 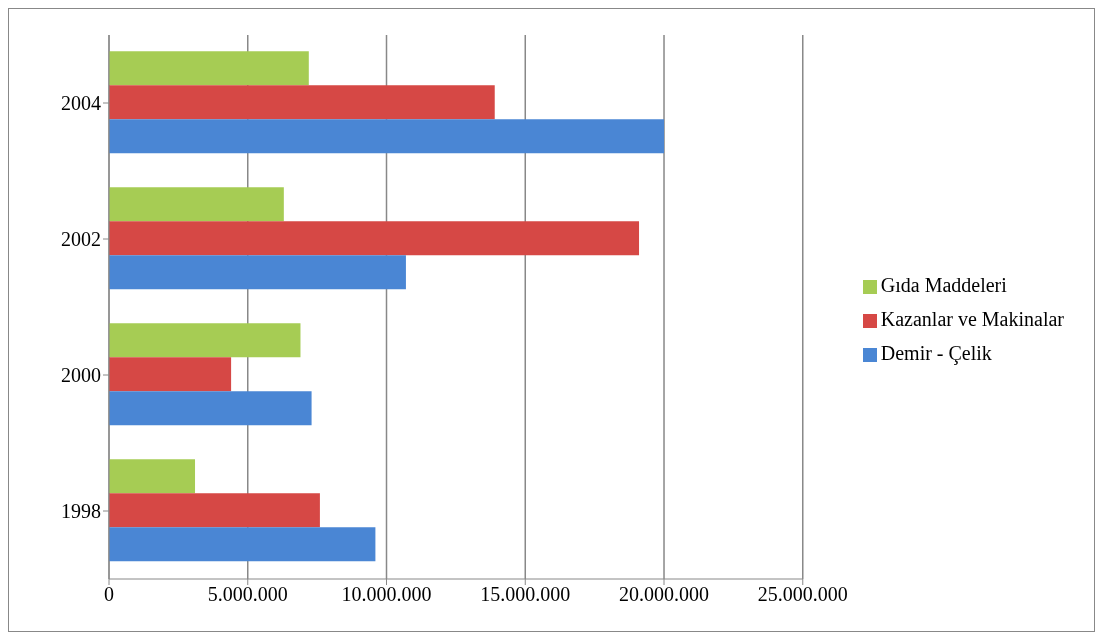 What do you see at coordinates (386, 594) in the screenshot?
I see `x-tick-label: 10.000.000` at bounding box center [386, 594].